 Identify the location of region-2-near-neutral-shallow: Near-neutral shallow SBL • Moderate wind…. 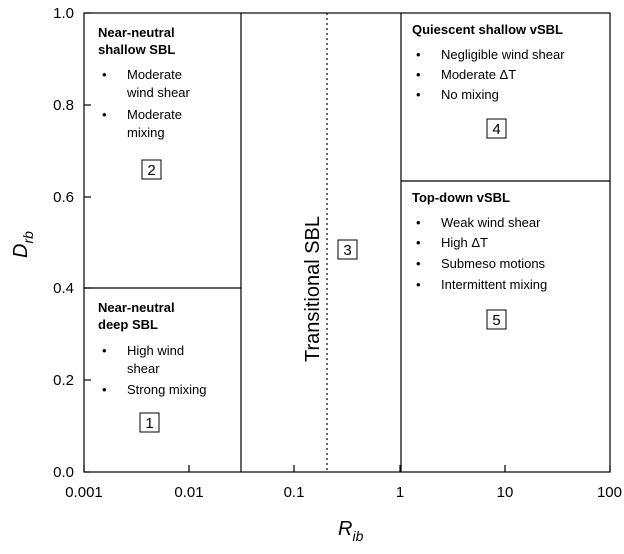
(144, 102).